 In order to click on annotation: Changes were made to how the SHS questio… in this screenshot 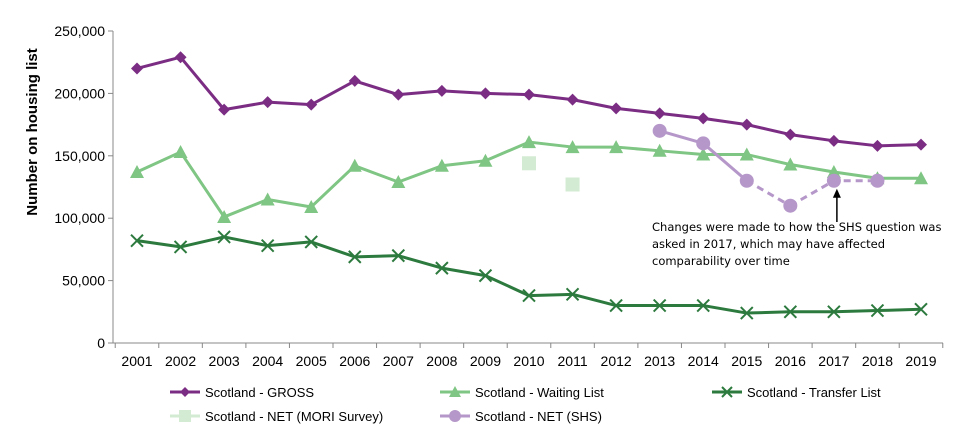, I will do `click(796, 228)`.